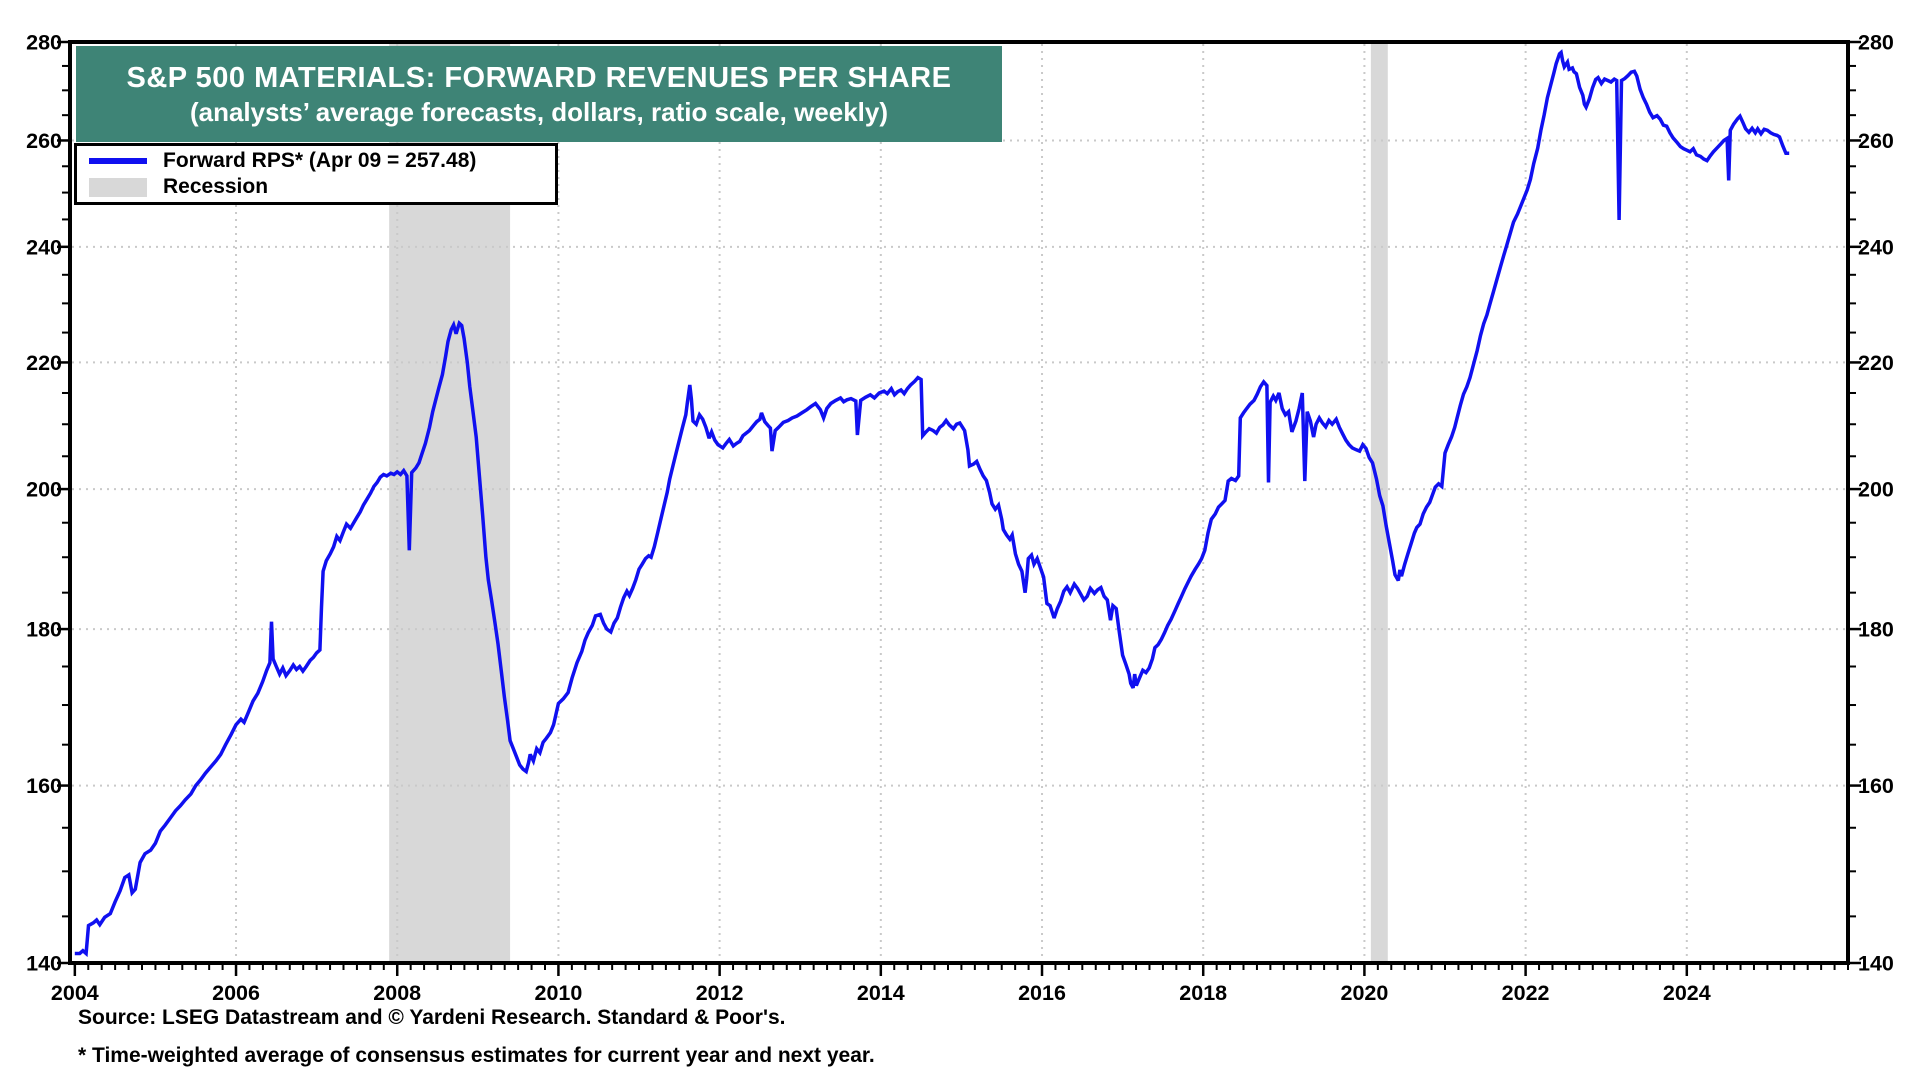  Describe the element at coordinates (1364, 993) in the screenshot. I see `x-axis-label: 2020` at that location.